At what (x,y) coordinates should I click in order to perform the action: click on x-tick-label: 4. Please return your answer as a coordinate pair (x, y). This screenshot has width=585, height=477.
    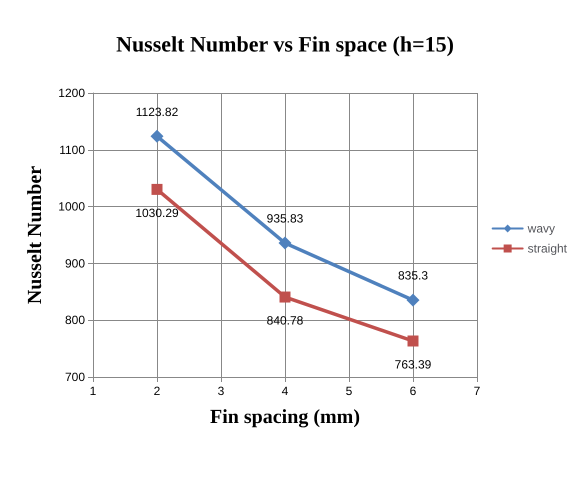
    Looking at the image, I should click on (285, 391).